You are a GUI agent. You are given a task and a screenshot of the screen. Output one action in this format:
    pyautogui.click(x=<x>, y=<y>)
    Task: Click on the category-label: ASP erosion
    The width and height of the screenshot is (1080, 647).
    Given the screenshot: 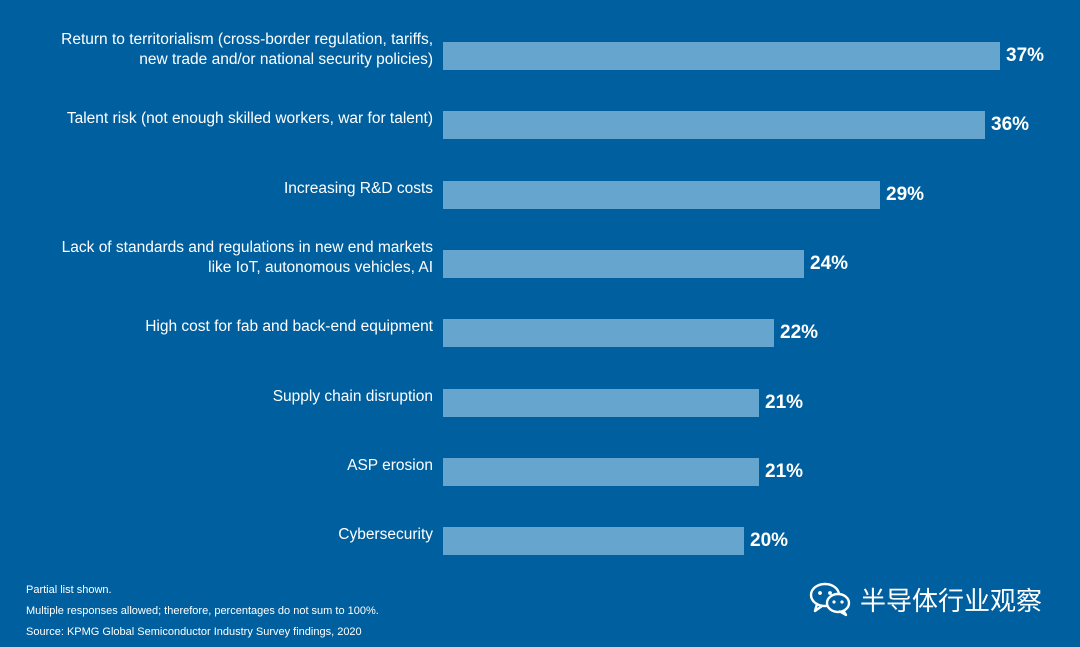 What is the action you would take?
    pyautogui.click(x=390, y=466)
    